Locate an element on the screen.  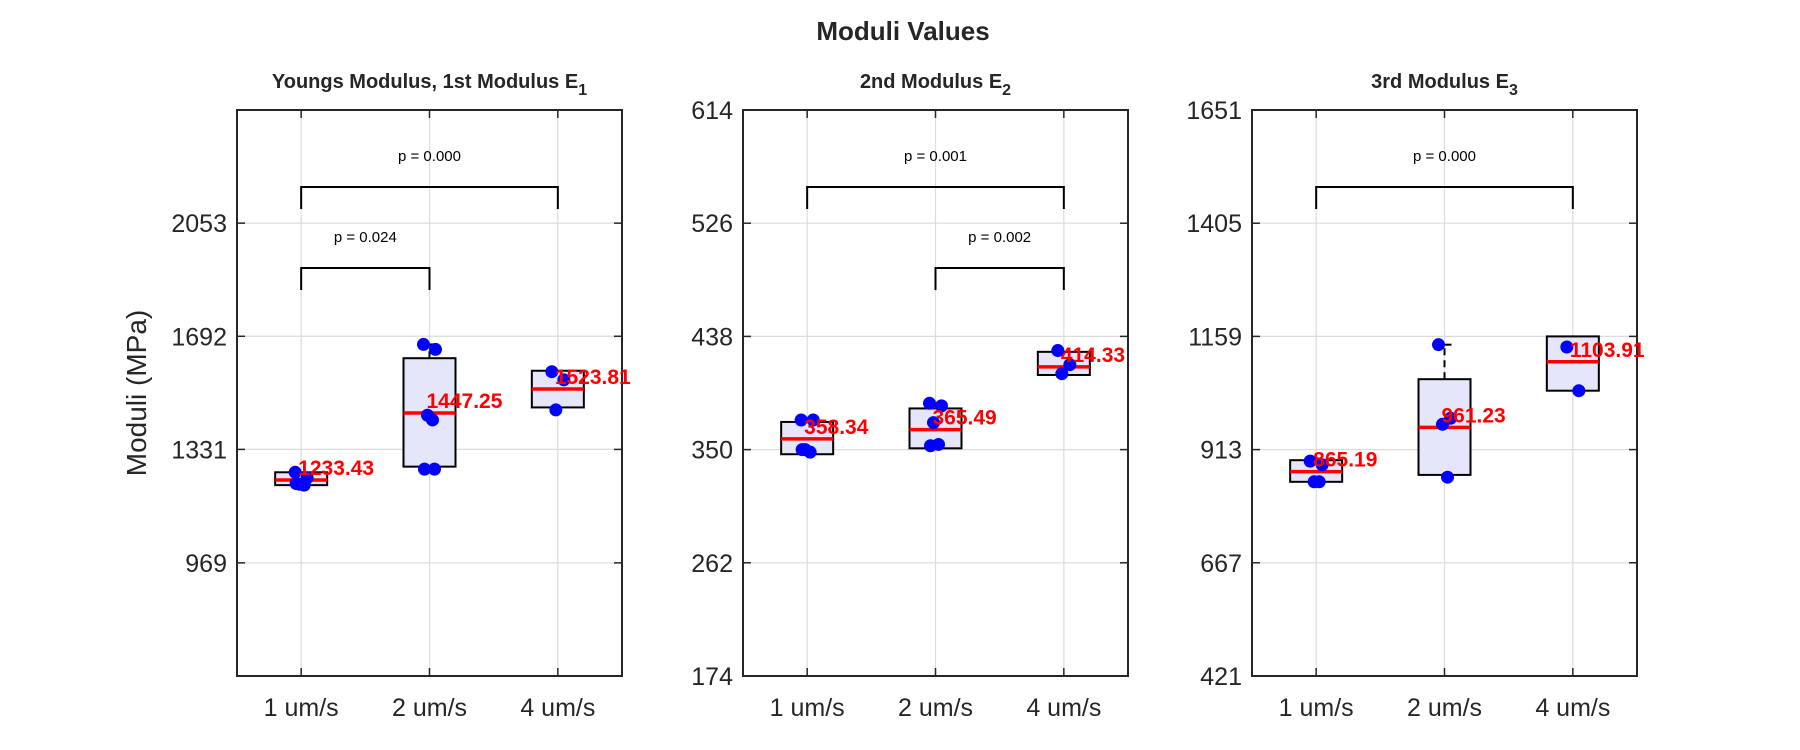
y-tick-label: 526 is located at coordinates (712, 224).